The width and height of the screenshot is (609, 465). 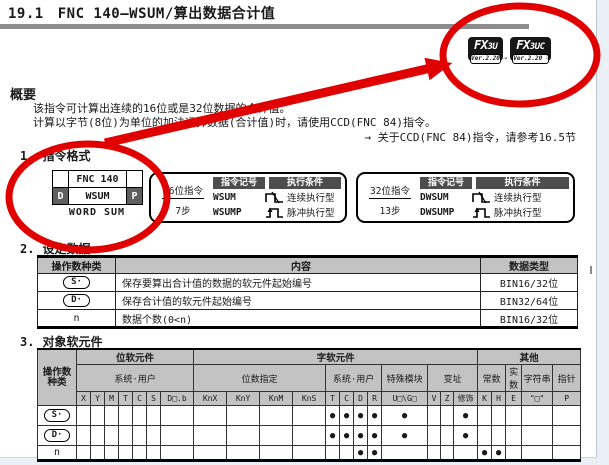 I want to click on device-subgroup-header: 系统·用户, so click(x=135, y=378).